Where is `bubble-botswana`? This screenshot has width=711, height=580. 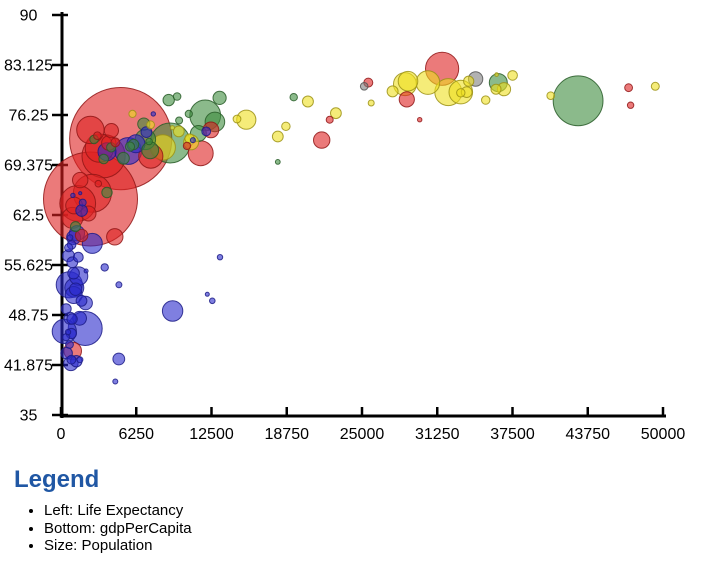
bubble-botswana is located at coordinates (212, 301).